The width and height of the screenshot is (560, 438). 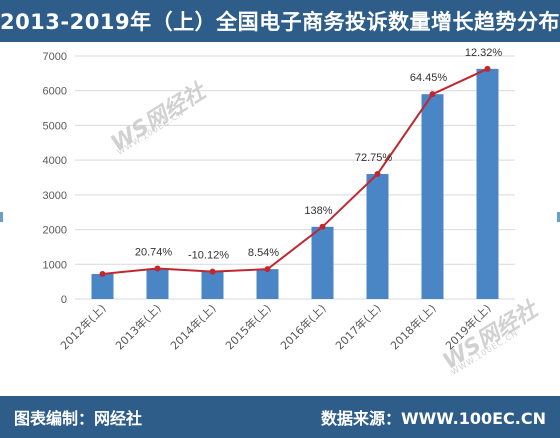 I want to click on y-tick-label: 2000, so click(x=55, y=231).